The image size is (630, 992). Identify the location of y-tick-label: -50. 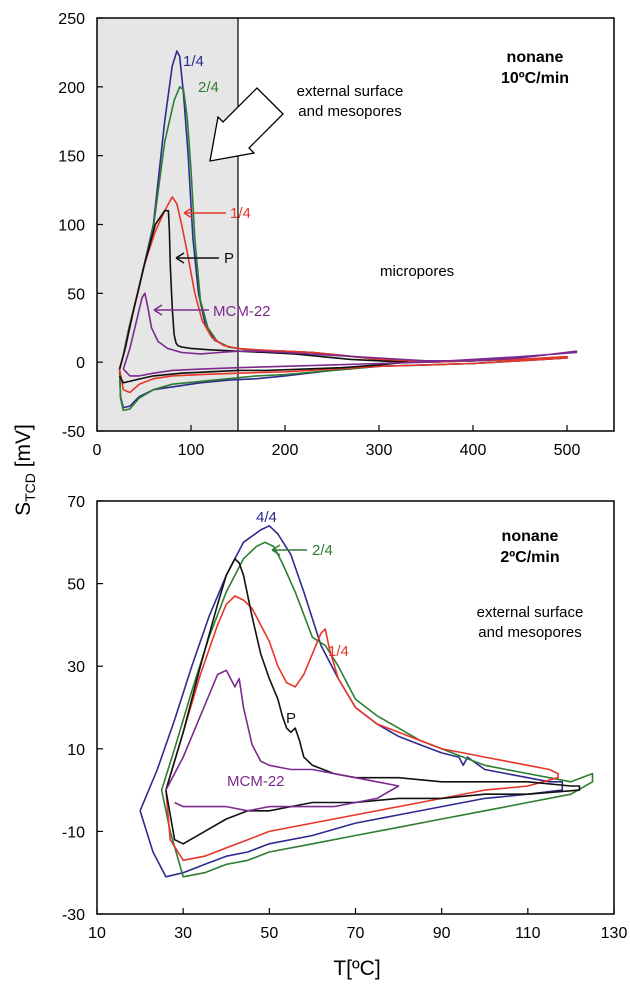
(73, 432).